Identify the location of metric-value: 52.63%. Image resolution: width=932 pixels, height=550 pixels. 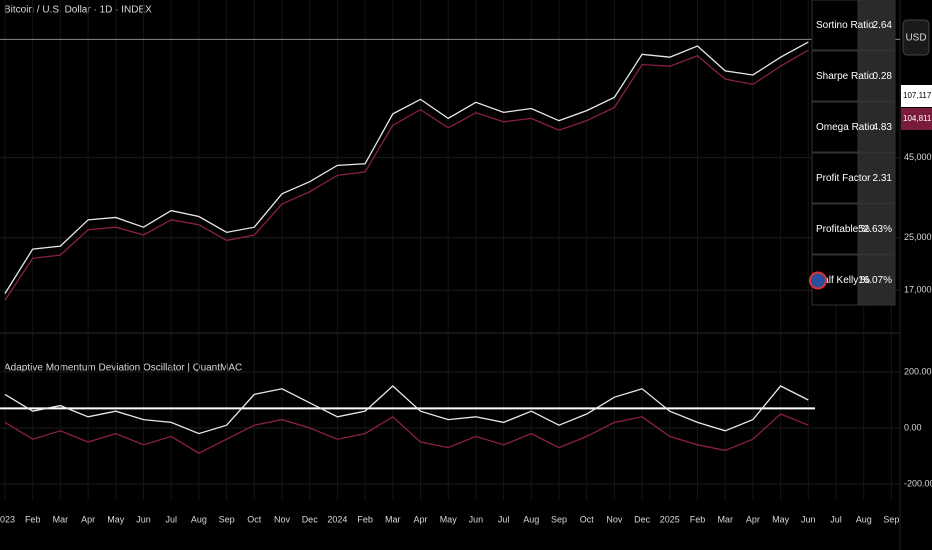
(875, 229).